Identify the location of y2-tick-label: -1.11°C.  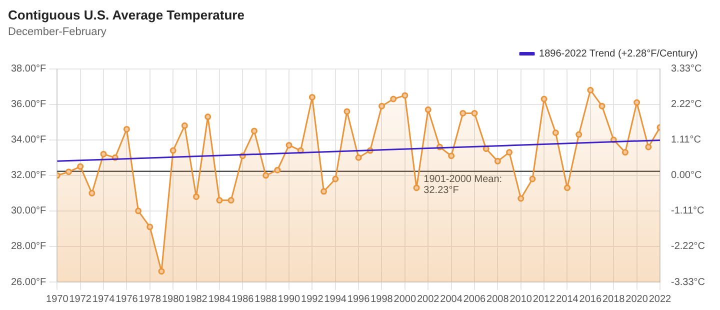
(687, 211).